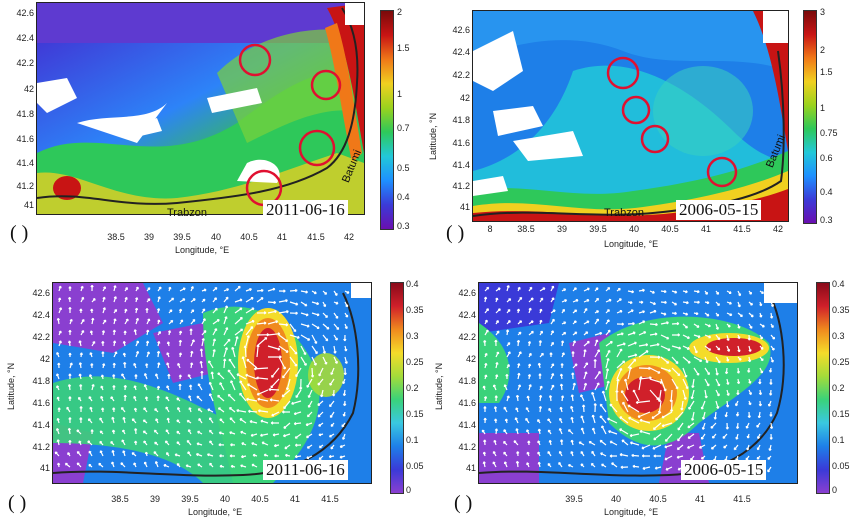  Describe the element at coordinates (187, 213) in the screenshot. I see `place-label-trabzon: Trabzon` at that location.